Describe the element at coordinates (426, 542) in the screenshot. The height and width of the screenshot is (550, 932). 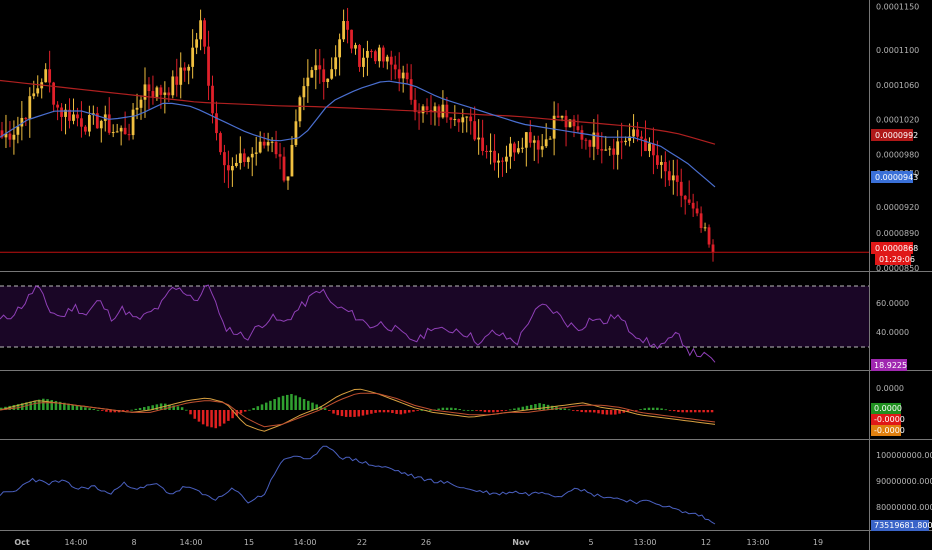
I see `time-axis-label: 26` at that location.